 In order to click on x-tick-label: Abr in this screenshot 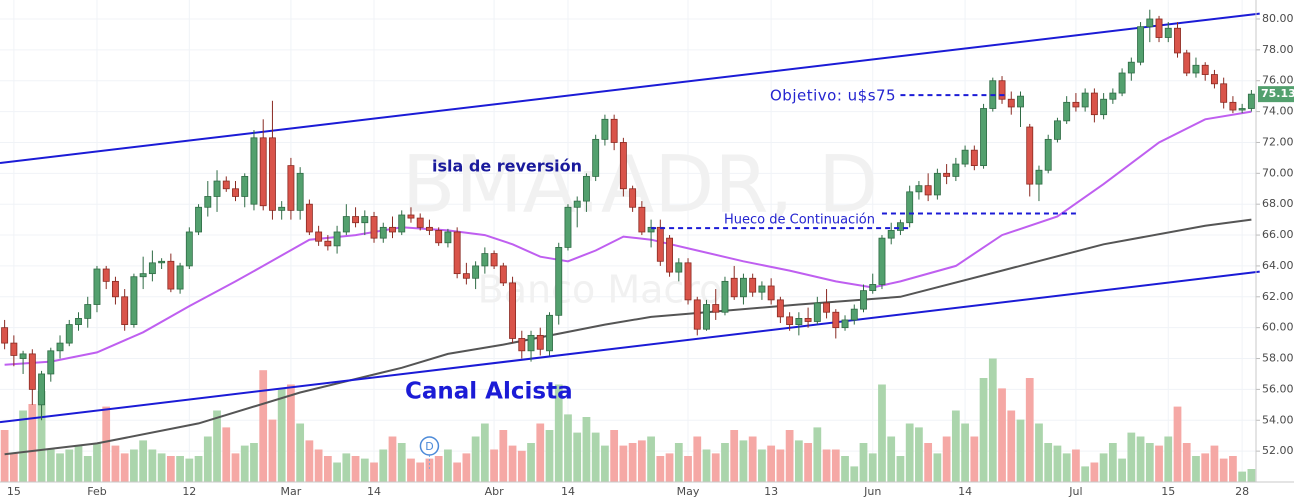, I will do `click(495, 491)`.